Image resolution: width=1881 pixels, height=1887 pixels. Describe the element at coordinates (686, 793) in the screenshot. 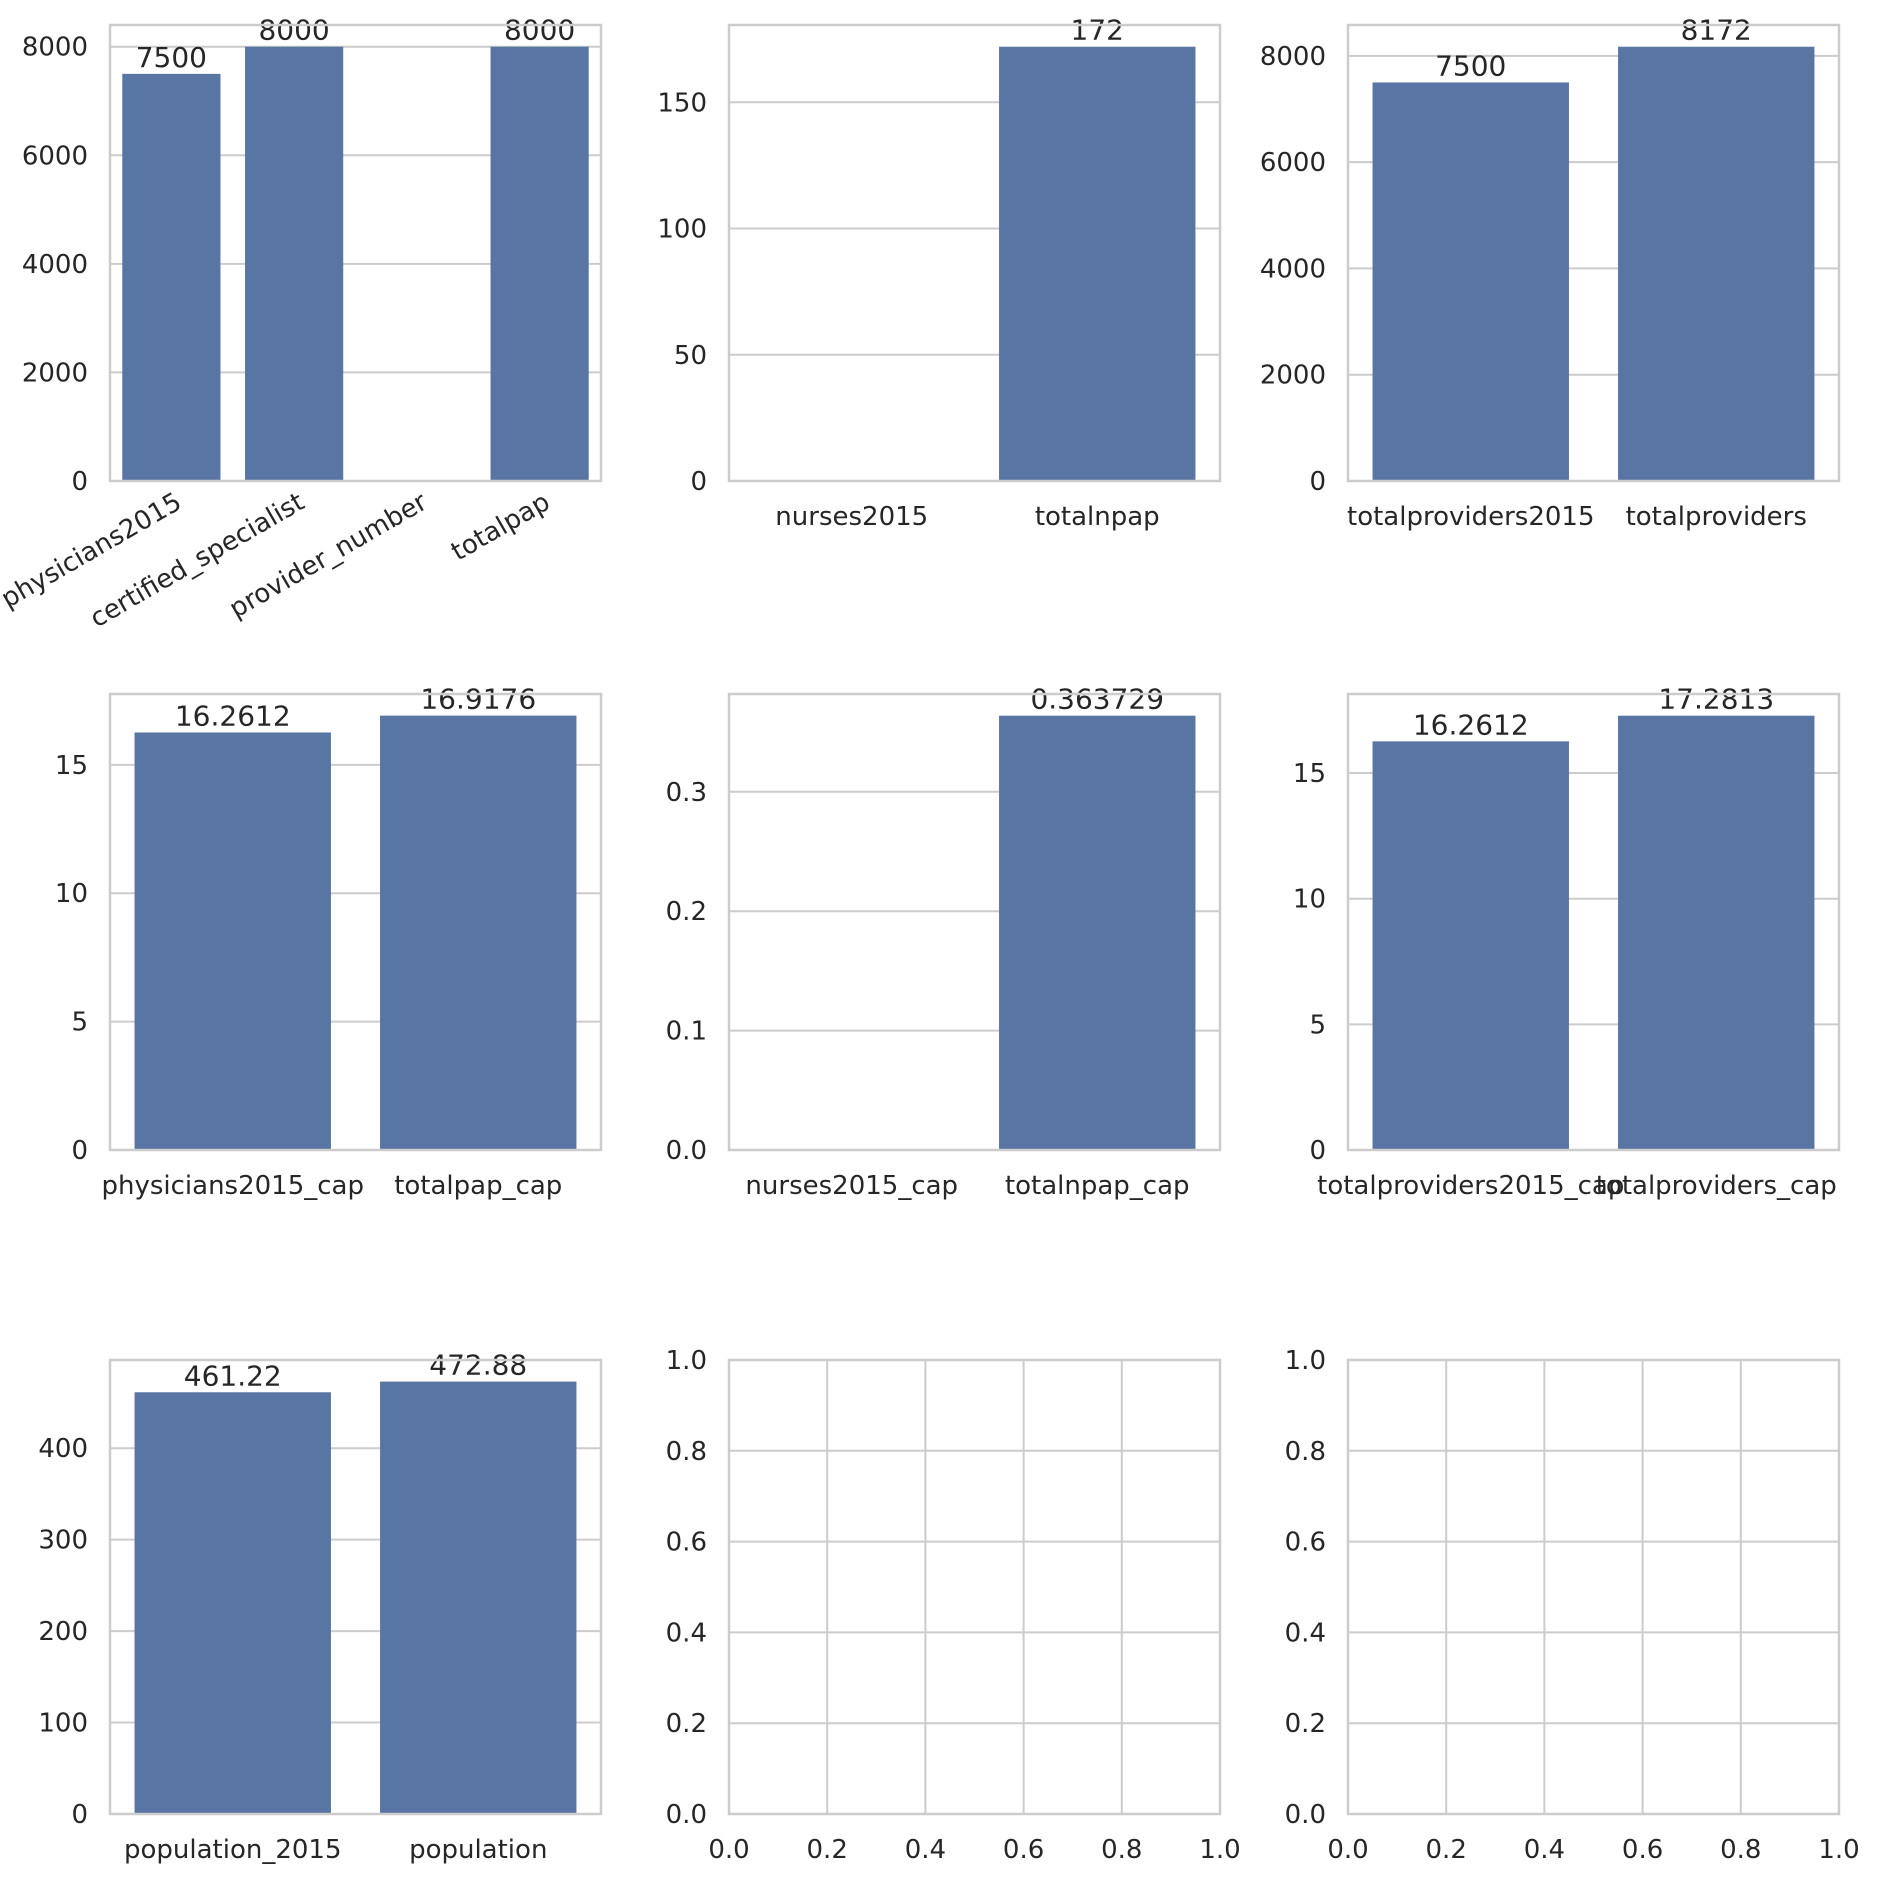

I see `y-tick-label: 0.3` at that location.